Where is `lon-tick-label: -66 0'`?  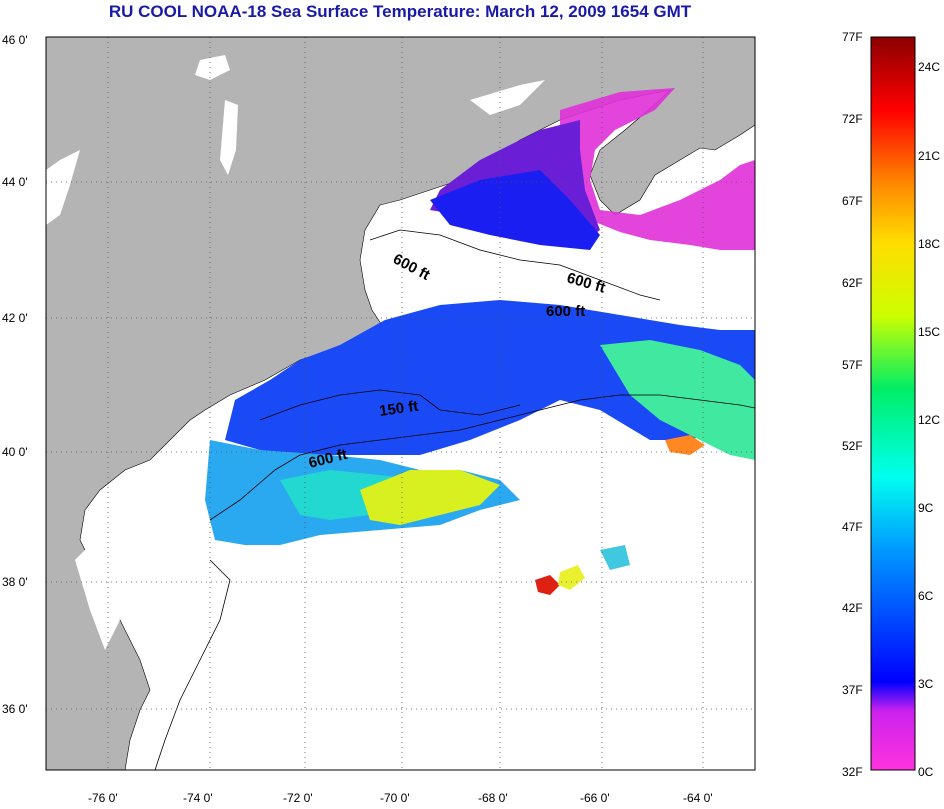 lon-tick-label: -66 0' is located at coordinates (595, 798).